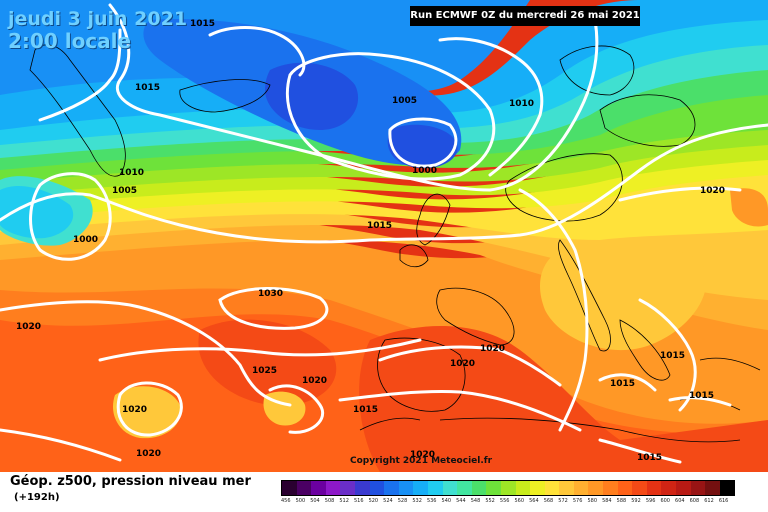 The image size is (768, 512). Describe the element at coordinates (421, 461) in the screenshot. I see `copyright-text: Copyright 2021 Meteociel.fr` at that location.